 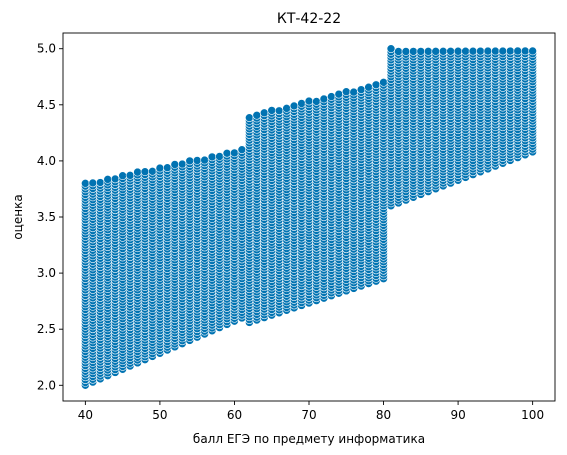 I want to click on x-axis: 40 50 60 70 80 90 100, so click(x=311, y=411).